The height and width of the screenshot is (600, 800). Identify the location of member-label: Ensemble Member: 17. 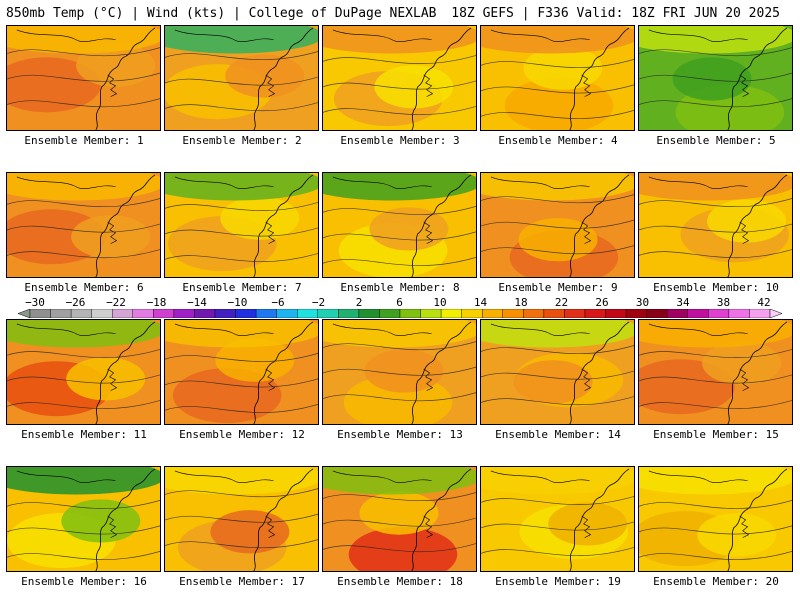
(242, 581).